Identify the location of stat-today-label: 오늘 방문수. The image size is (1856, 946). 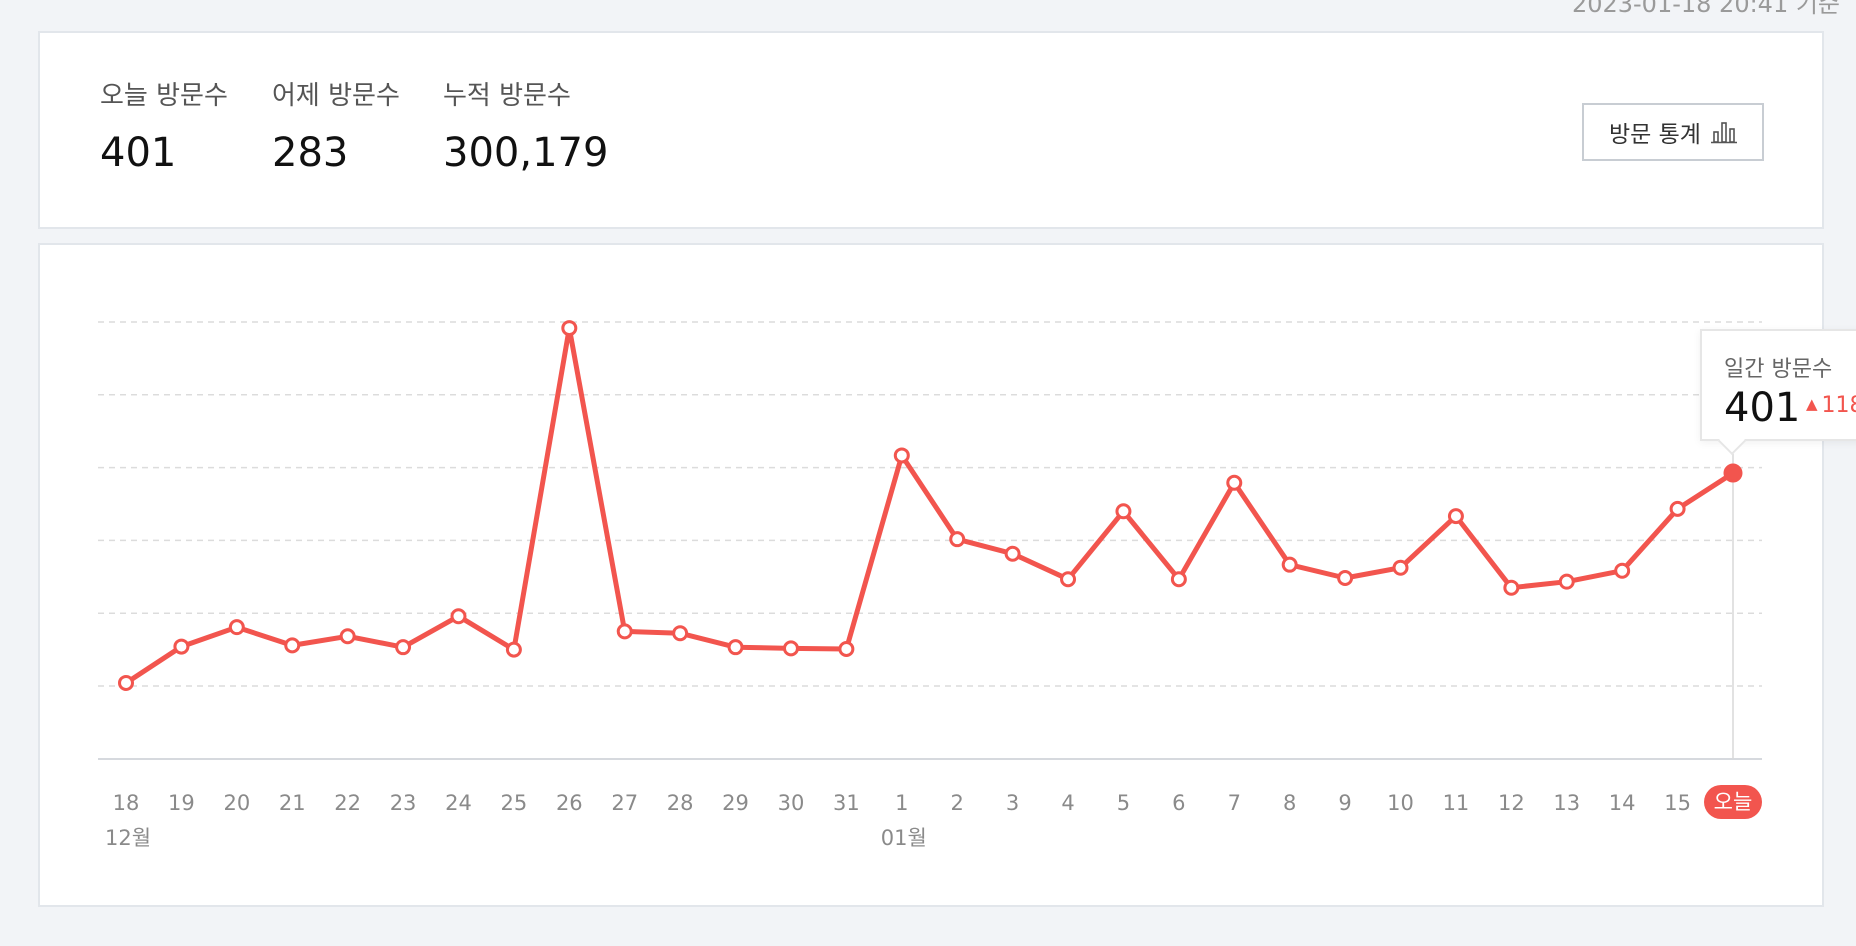
(164, 96).